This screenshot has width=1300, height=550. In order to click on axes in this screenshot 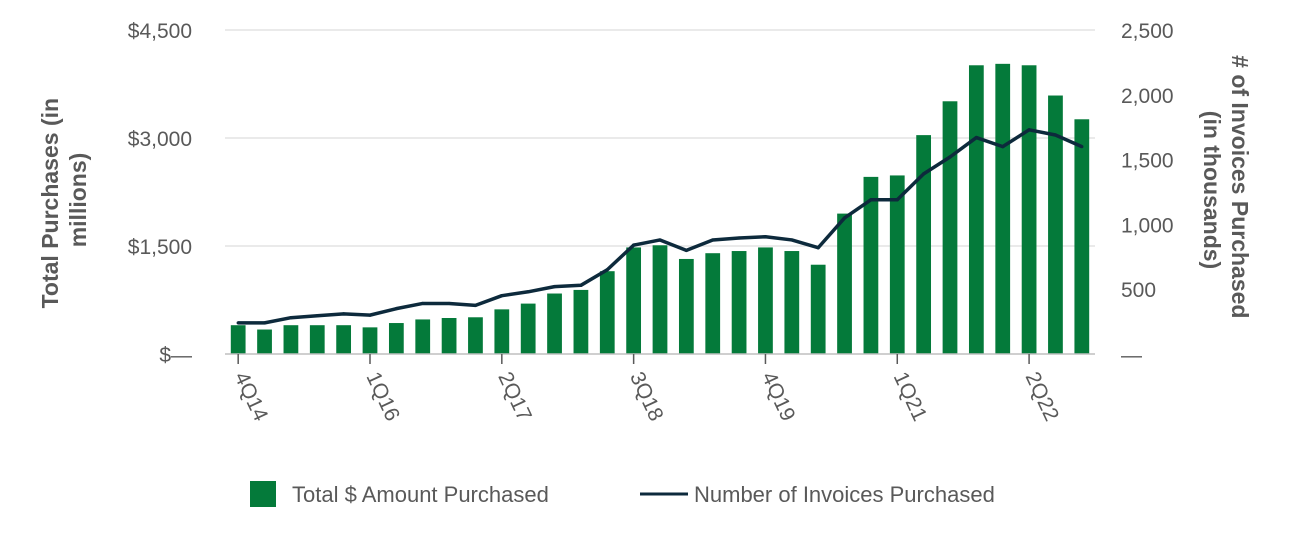, I will do `click(660, 358)`.